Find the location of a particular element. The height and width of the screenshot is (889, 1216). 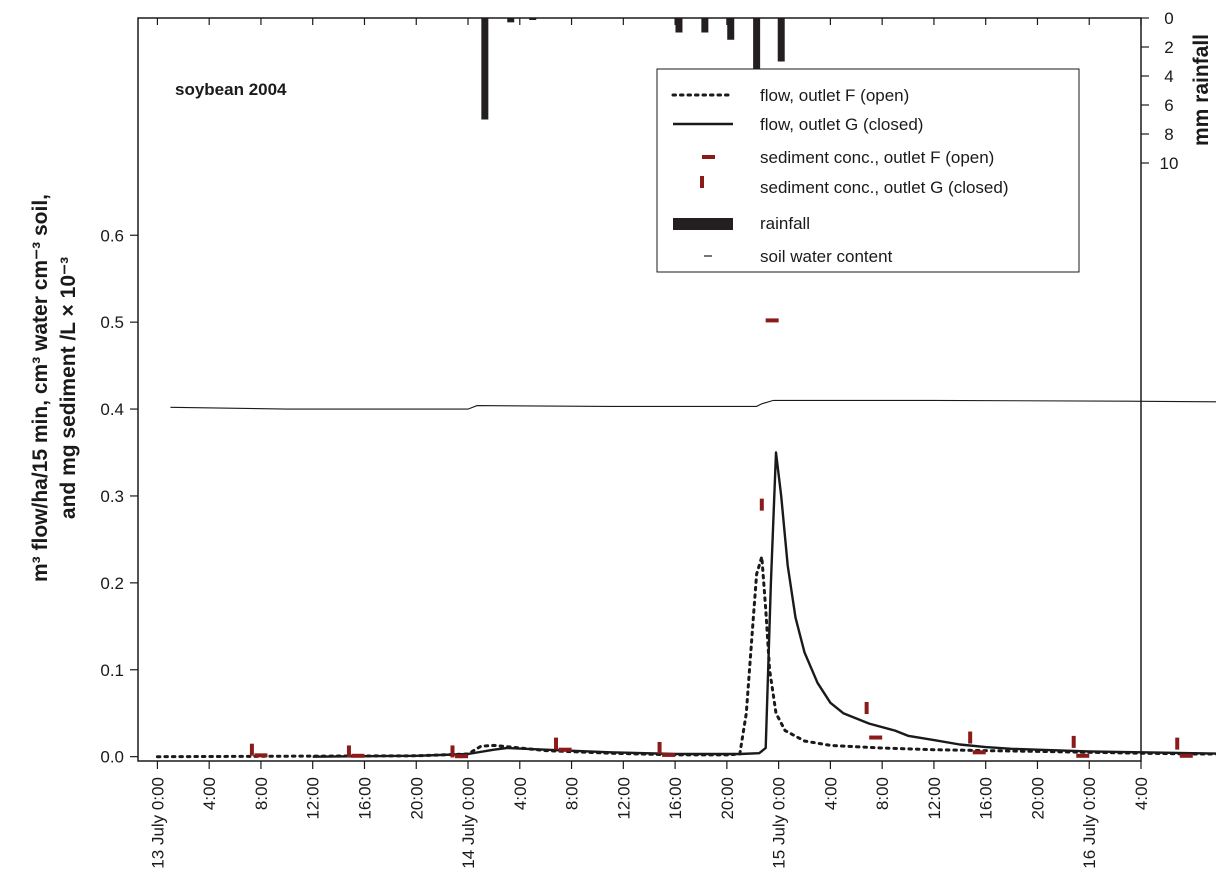

soil-water-content-line is located at coordinates (693, 404).